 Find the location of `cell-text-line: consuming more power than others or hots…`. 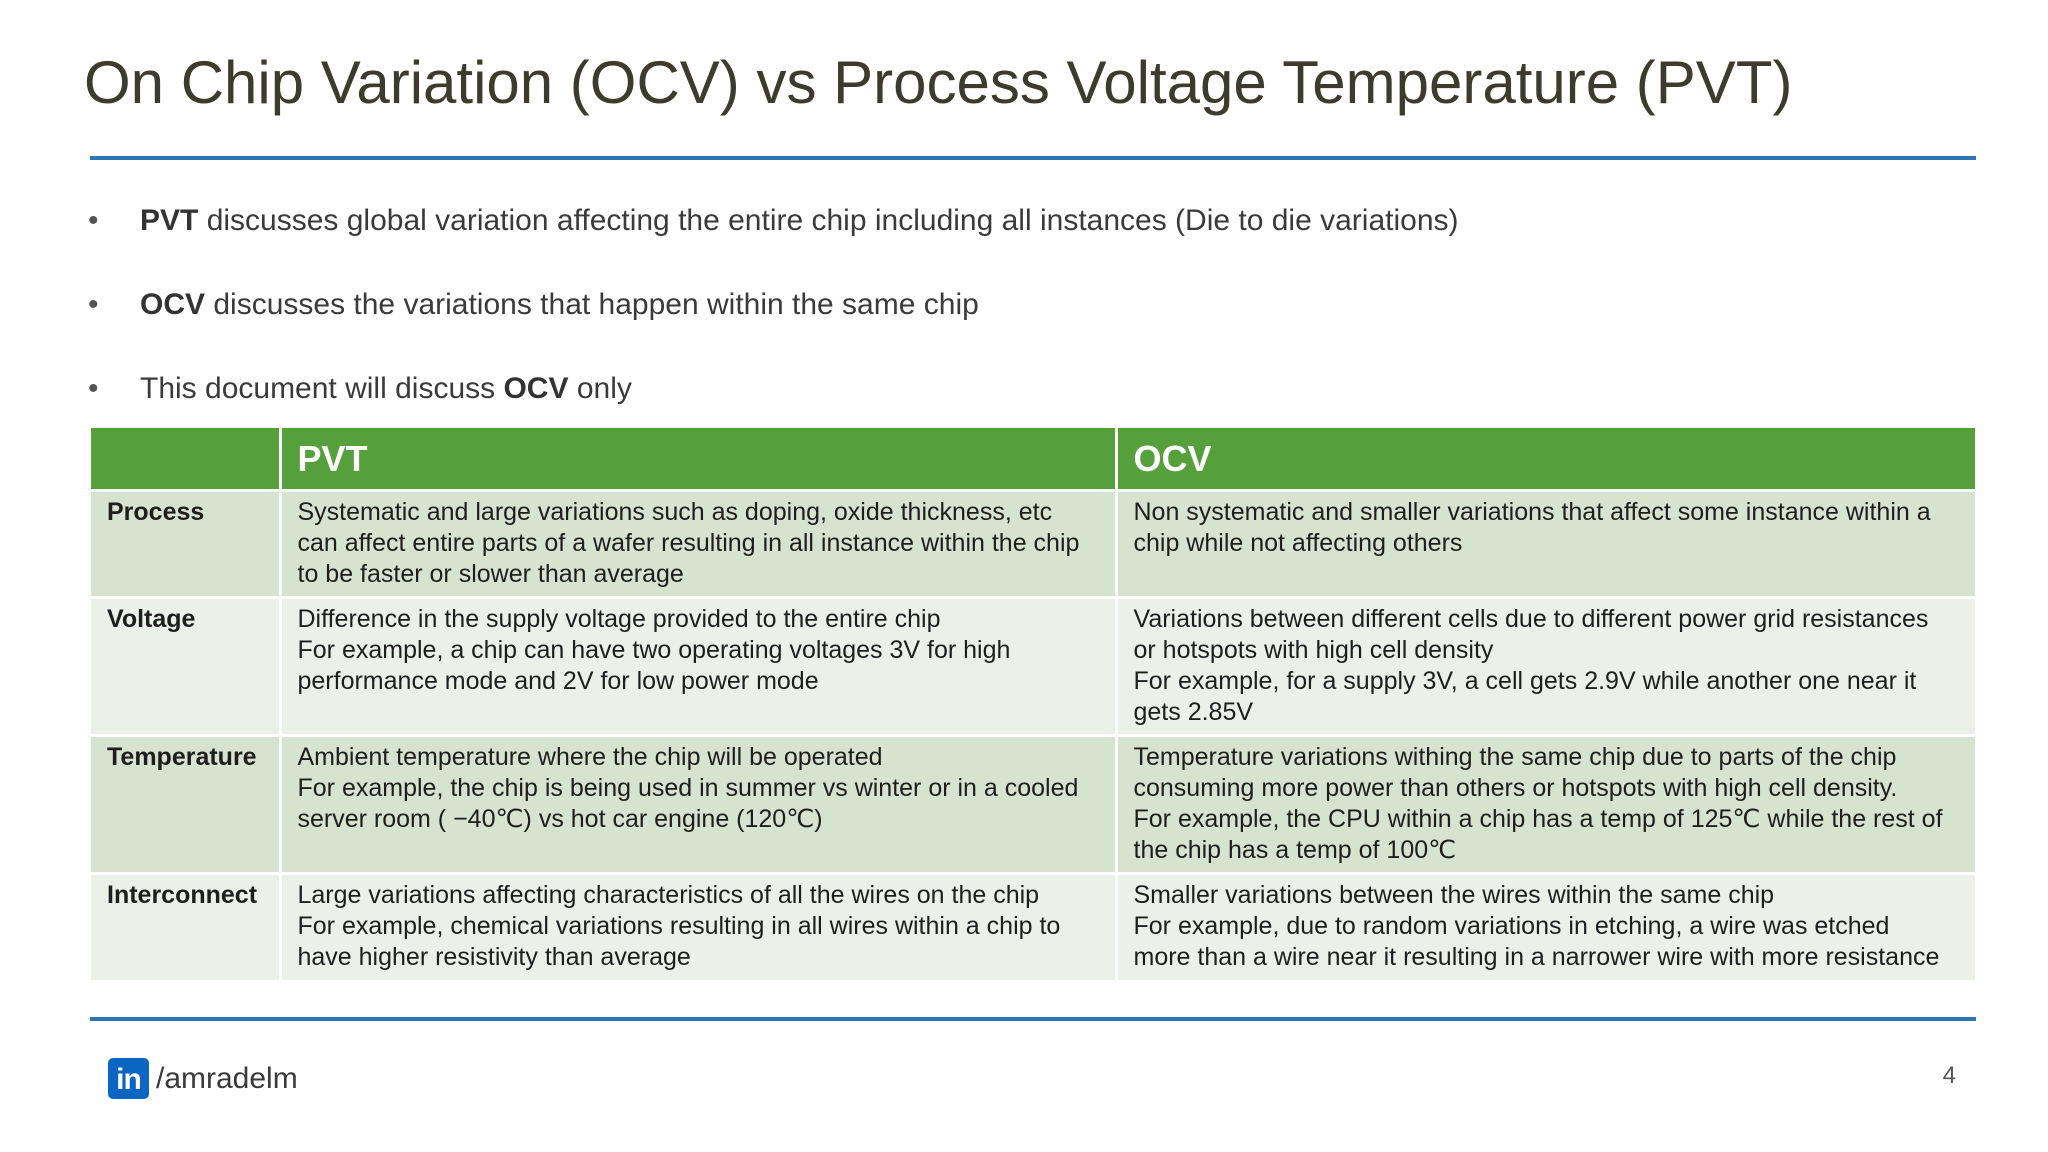

cell-text-line: consuming more power than others or hots… is located at coordinates (1515, 788).